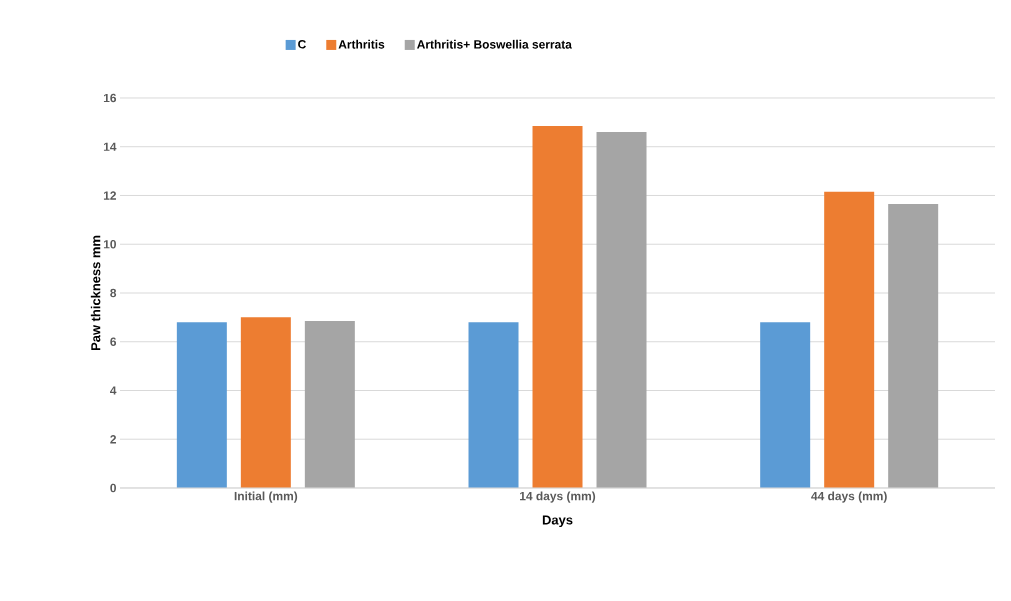 This screenshot has width=1011, height=601. I want to click on y-tick-label: 6, so click(113, 341).